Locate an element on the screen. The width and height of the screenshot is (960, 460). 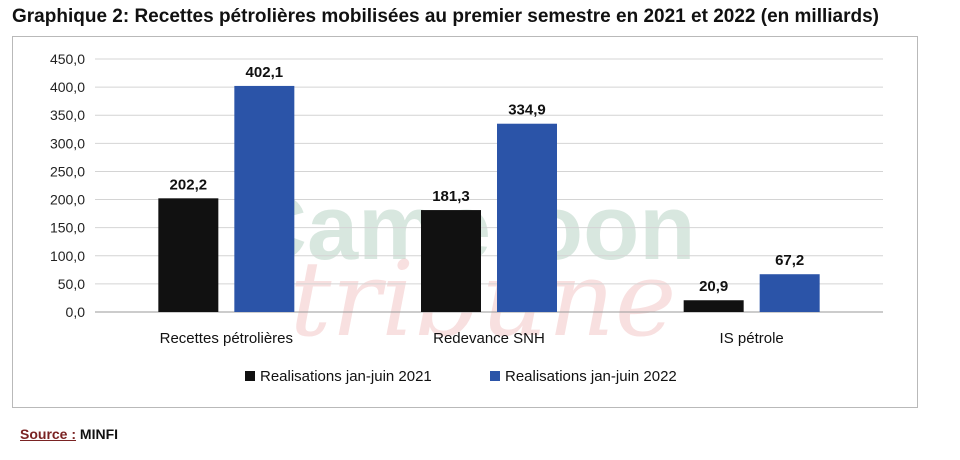
legend-label: Realisations jan-juin 2022 is located at coordinates (591, 376).